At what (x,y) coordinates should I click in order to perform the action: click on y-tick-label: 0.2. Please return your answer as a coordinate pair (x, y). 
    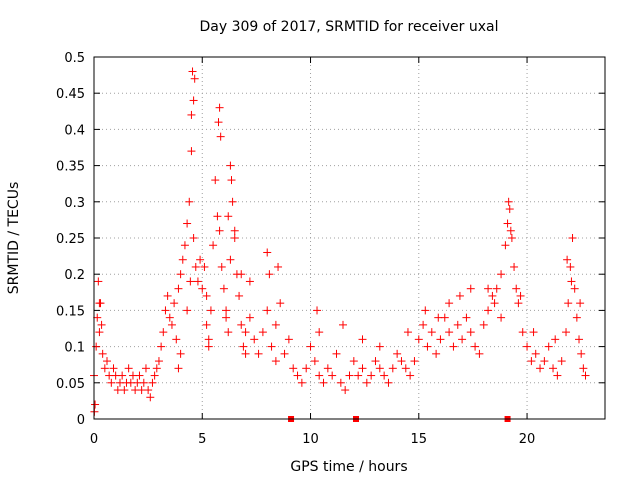
    Looking at the image, I should click on (74, 275).